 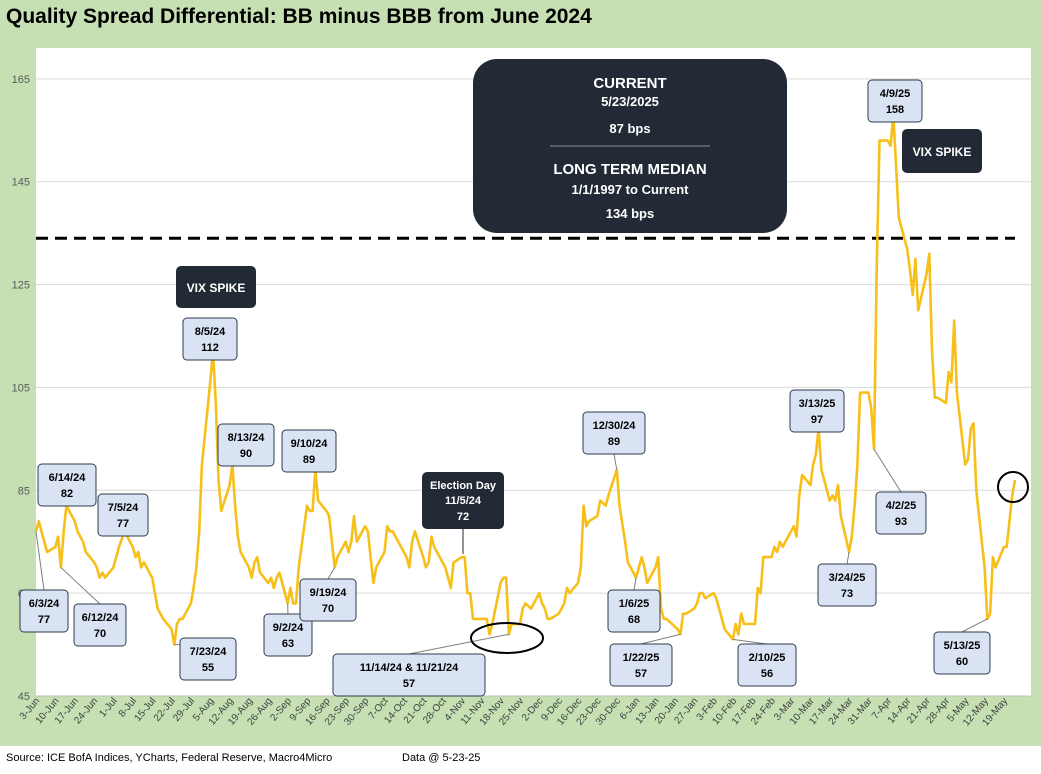 What do you see at coordinates (68, 478) in the screenshot?
I see `callout-date: 6/14/24` at bounding box center [68, 478].